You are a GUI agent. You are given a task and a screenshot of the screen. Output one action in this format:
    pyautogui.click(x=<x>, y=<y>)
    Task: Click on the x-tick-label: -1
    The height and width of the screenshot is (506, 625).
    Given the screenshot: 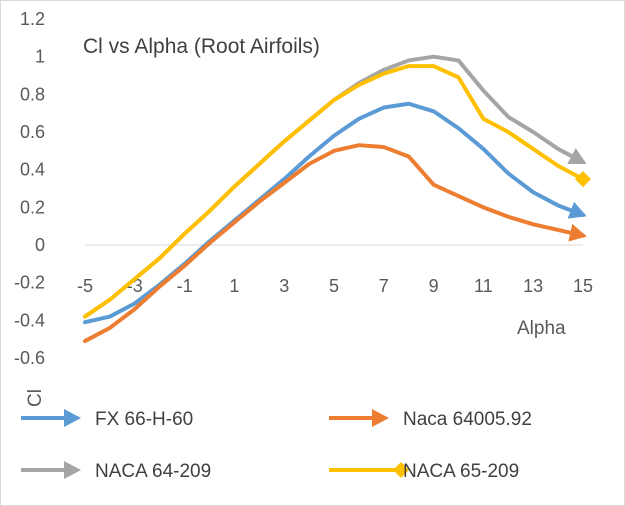 What is the action you would take?
    pyautogui.click(x=185, y=286)
    